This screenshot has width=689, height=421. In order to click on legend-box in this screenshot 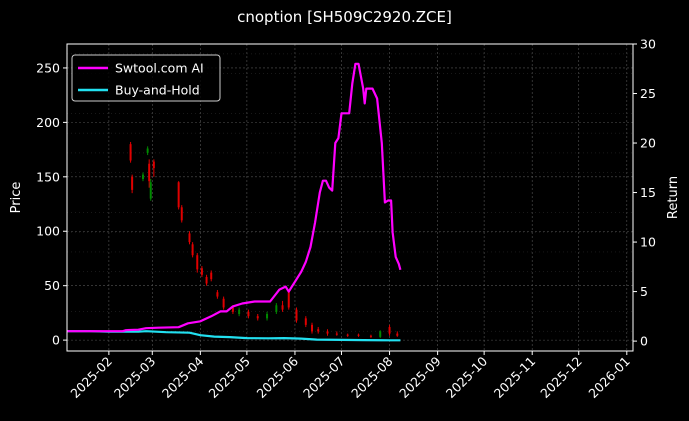, I will do `click(146, 78)`.